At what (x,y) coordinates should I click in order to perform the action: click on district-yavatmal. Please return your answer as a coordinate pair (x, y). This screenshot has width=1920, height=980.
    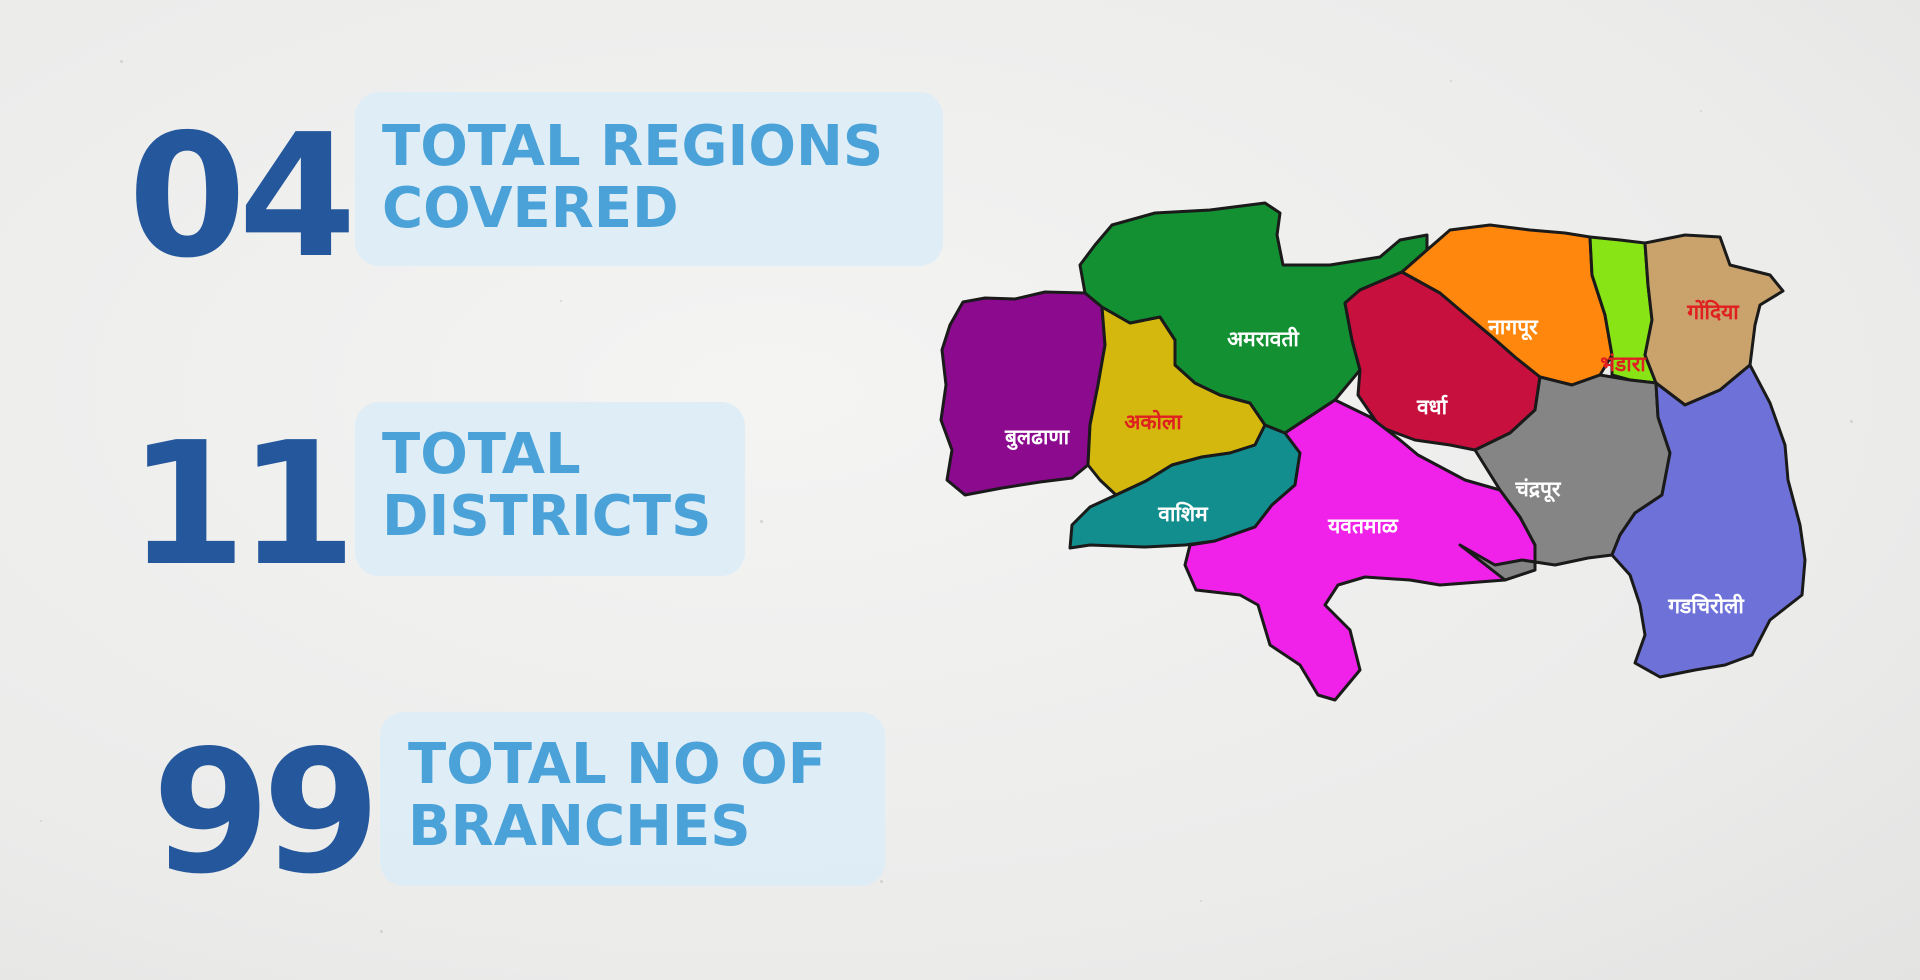
    Looking at the image, I should click on (1360, 550).